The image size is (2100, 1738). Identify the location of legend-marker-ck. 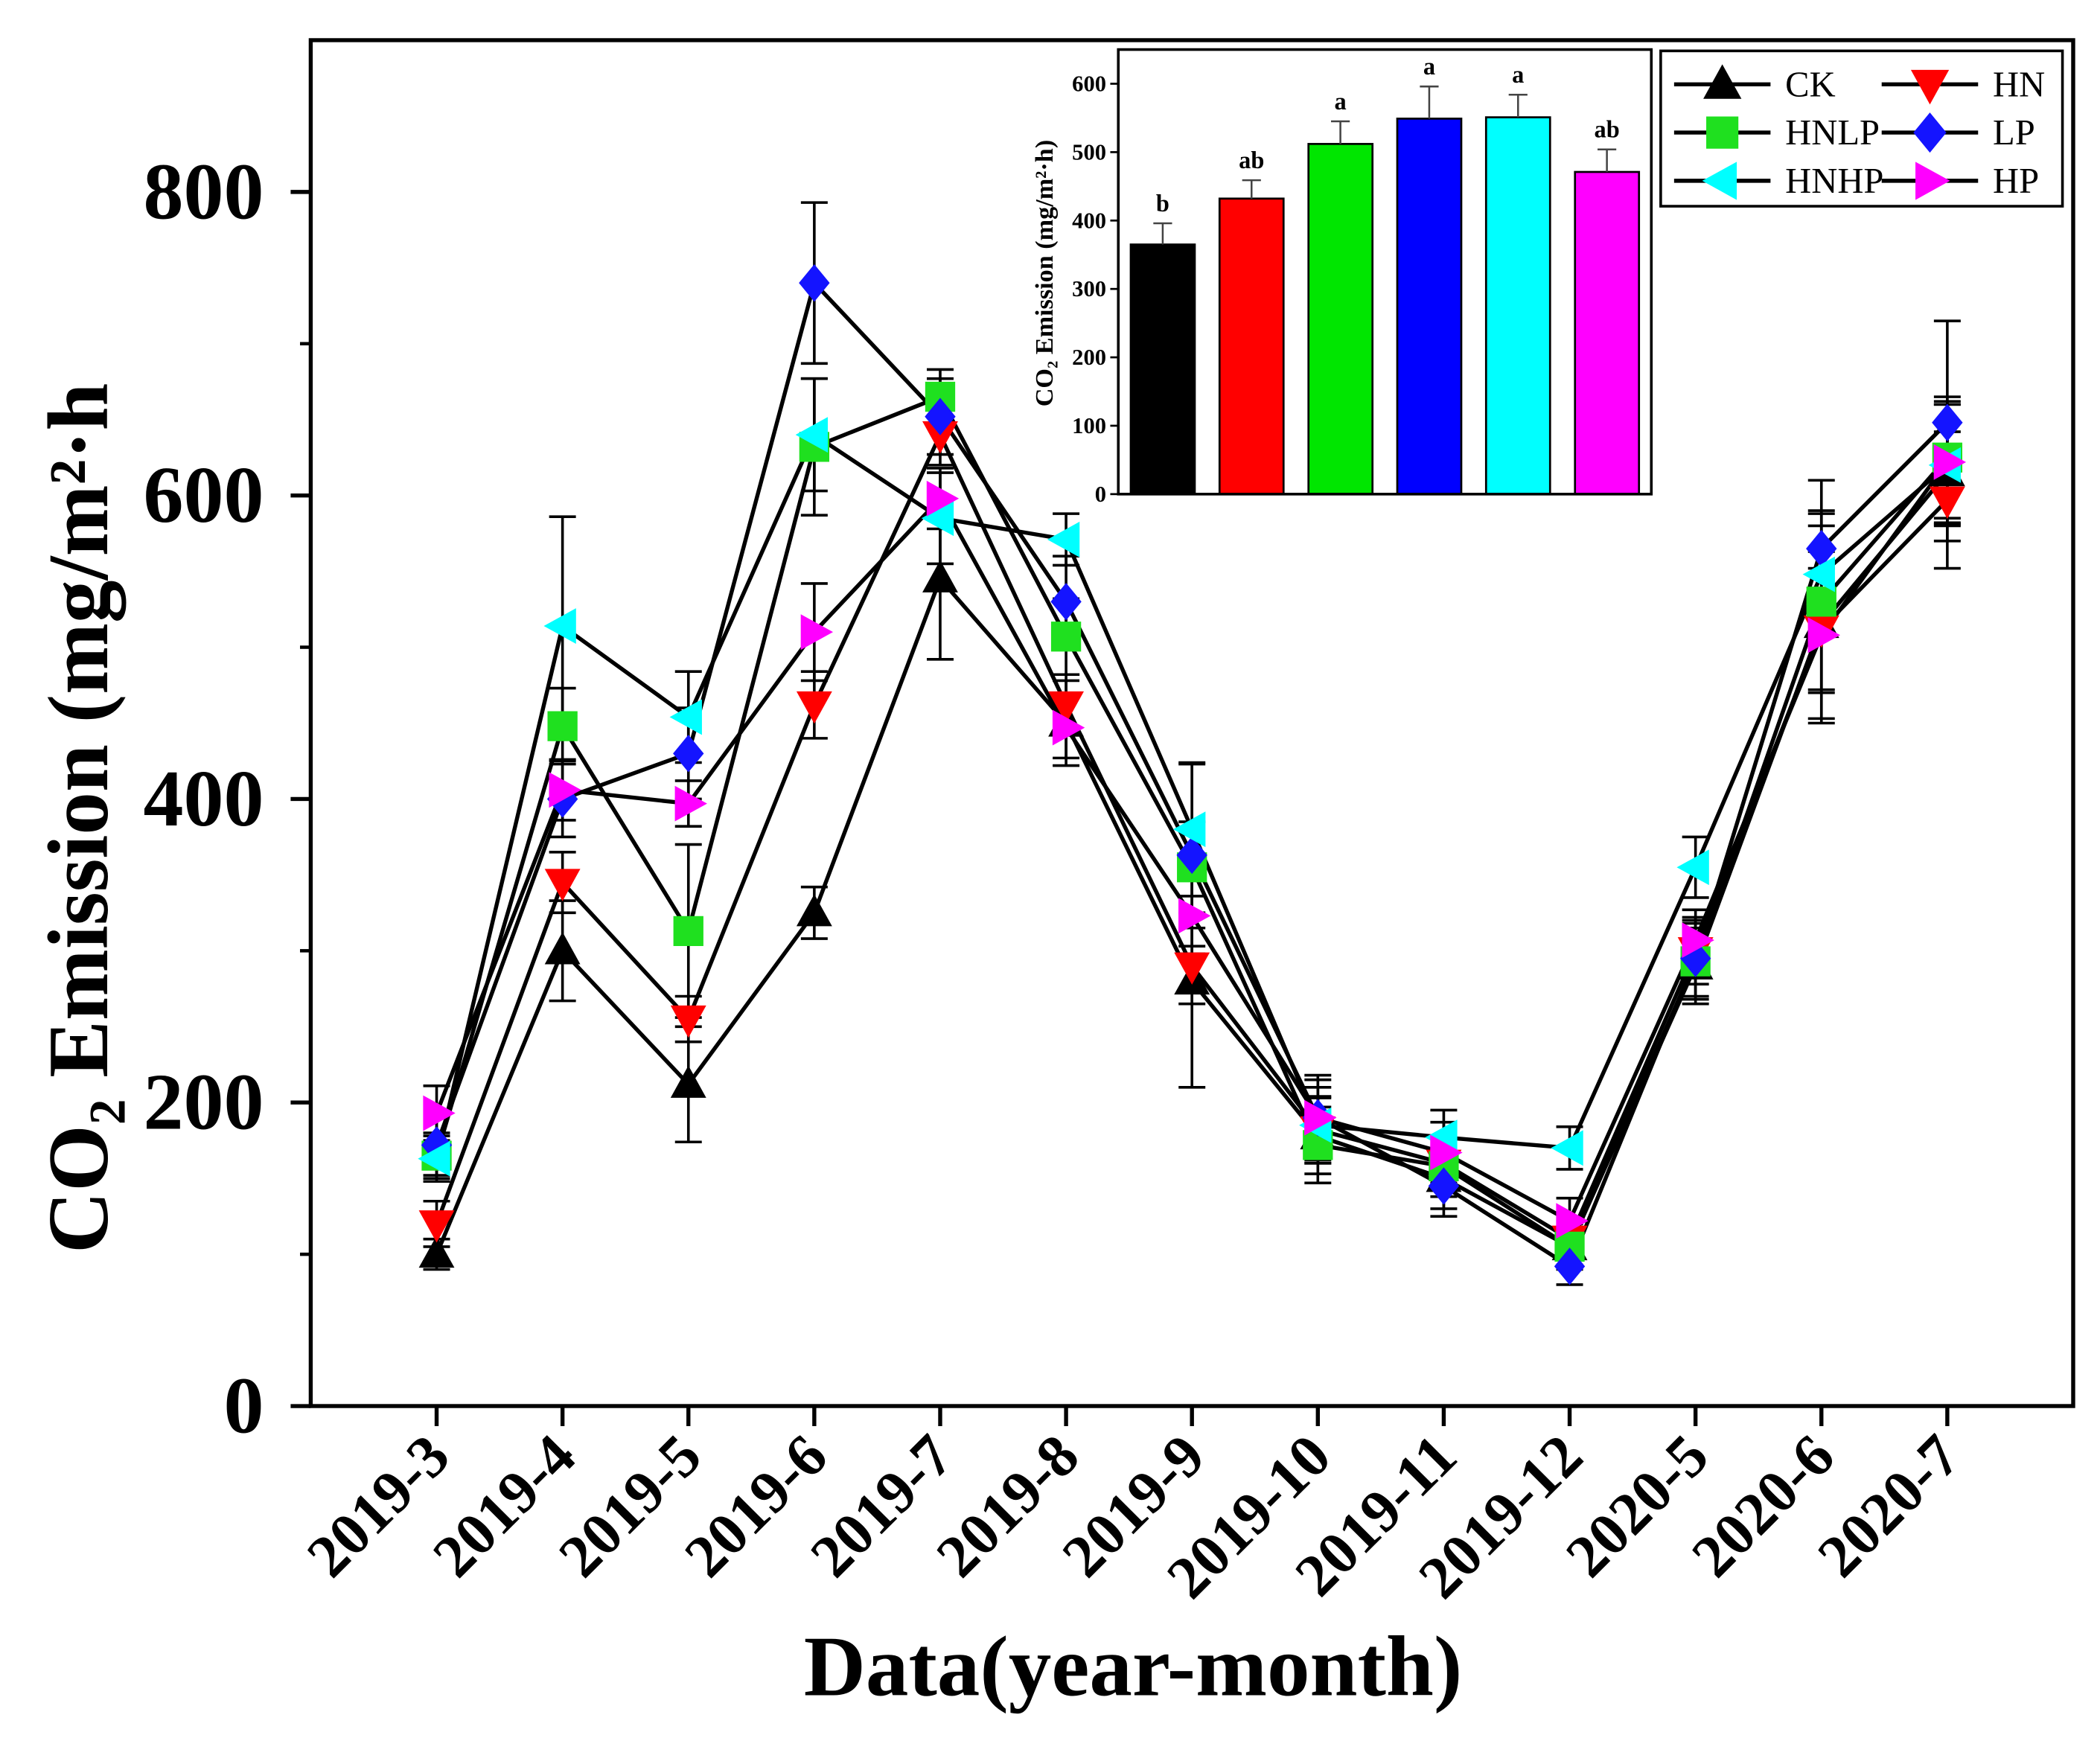
(1722, 81).